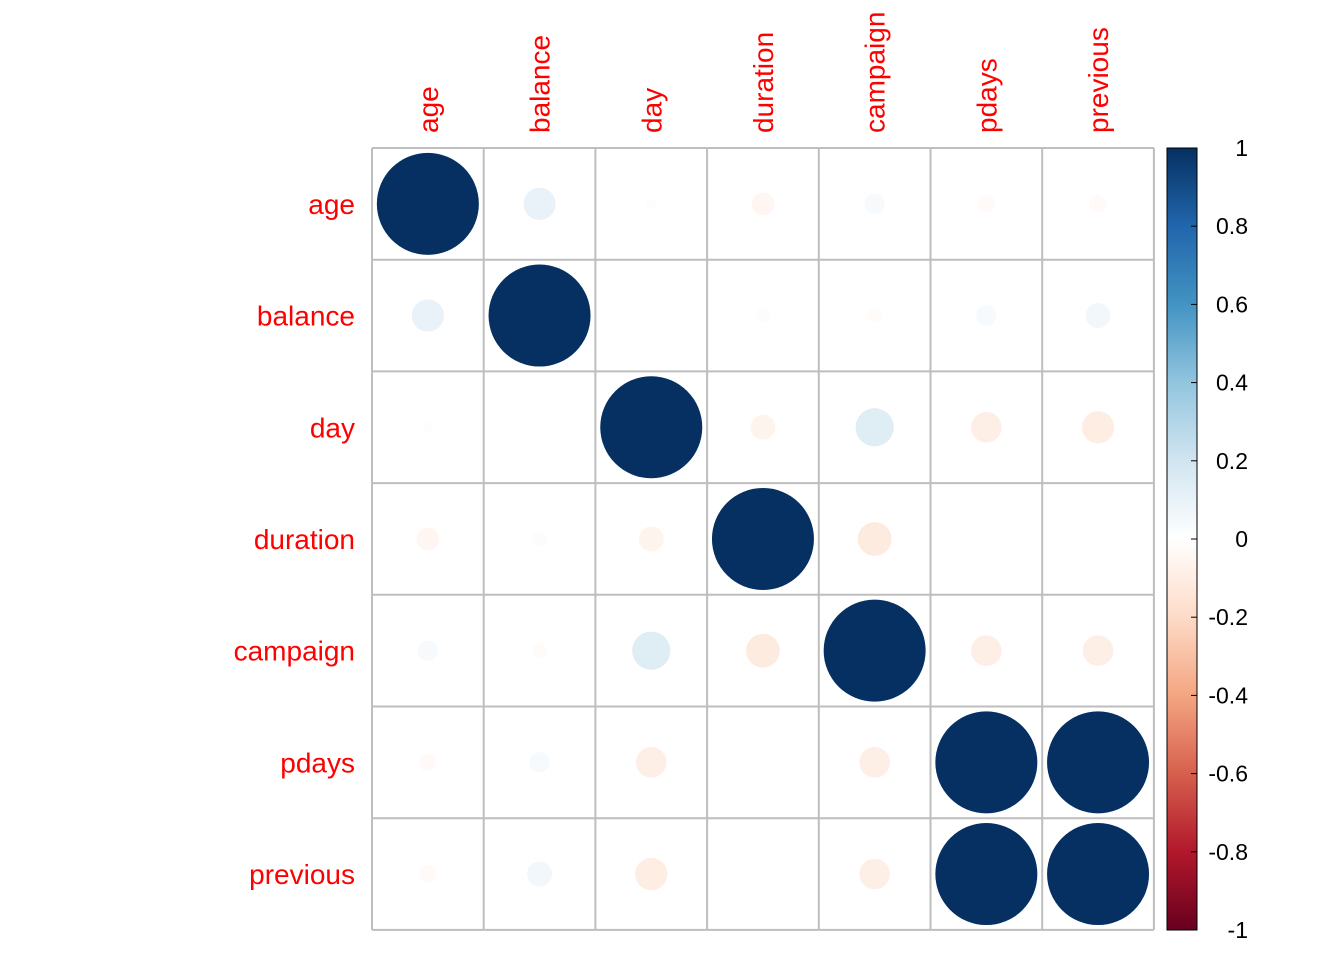  What do you see at coordinates (306, 316) in the screenshot?
I see `row-label-balance: balance` at bounding box center [306, 316].